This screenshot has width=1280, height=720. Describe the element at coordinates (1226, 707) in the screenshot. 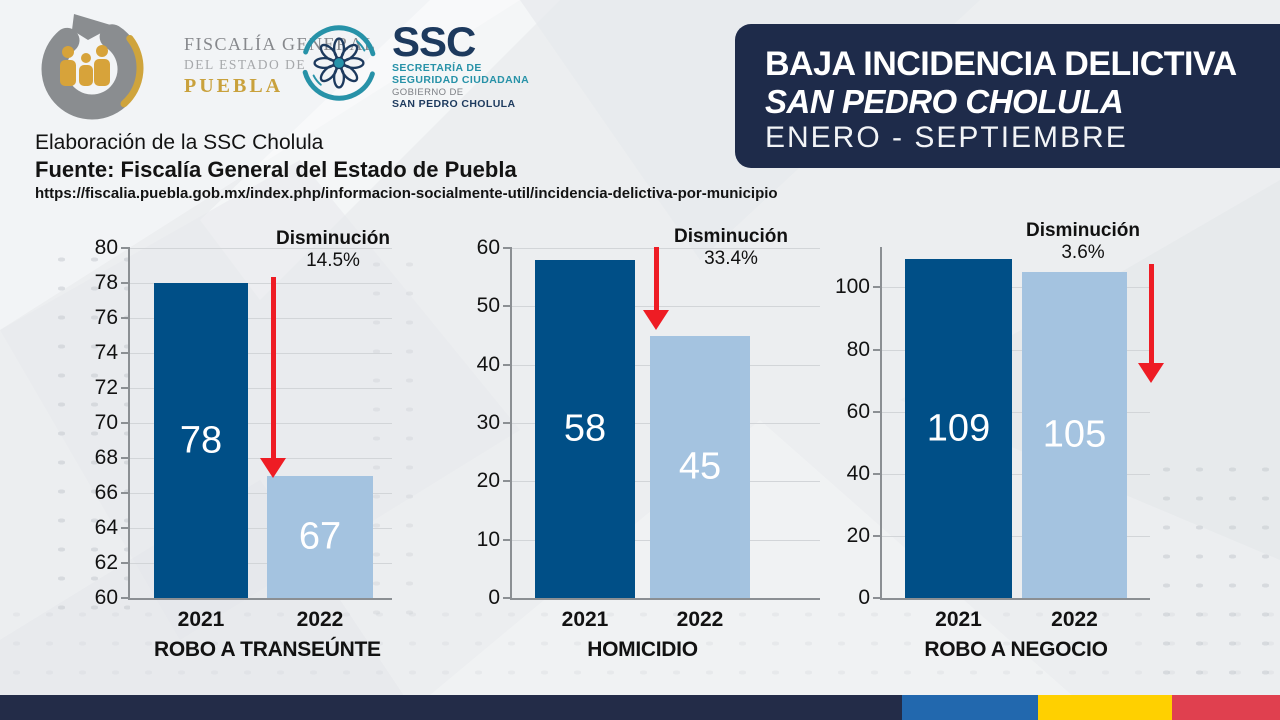

I see `footer-bar-red` at that location.